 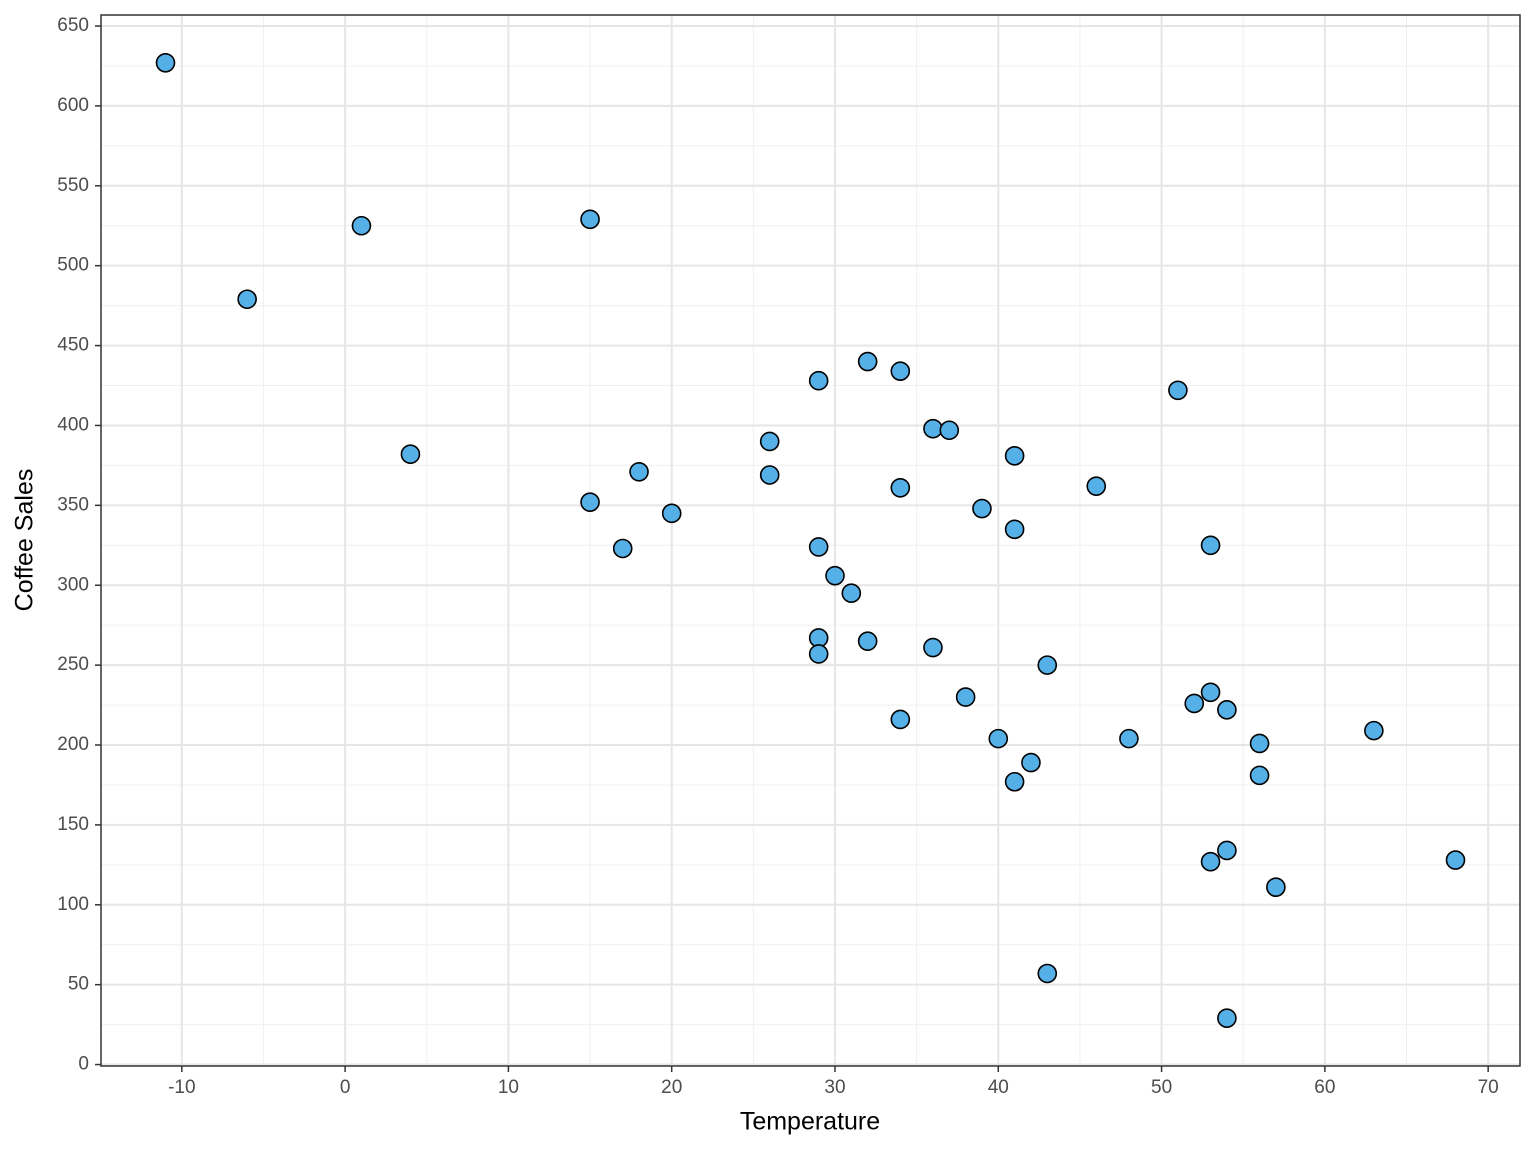 What do you see at coordinates (834, 1087) in the screenshot?
I see `x-tick-label: 30` at bounding box center [834, 1087].